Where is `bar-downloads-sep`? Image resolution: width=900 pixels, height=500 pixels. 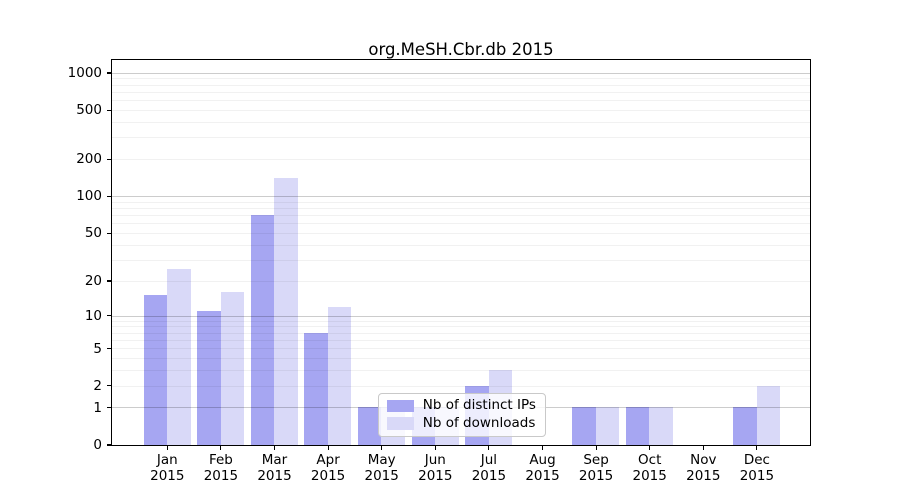 bar-downloads-sep is located at coordinates (607, 426).